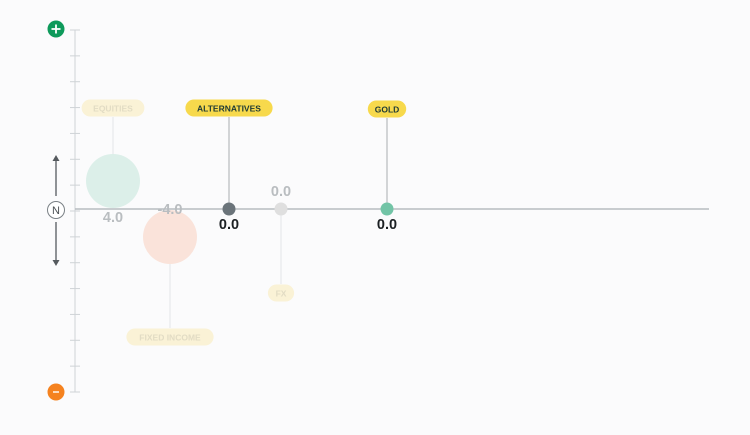 The height and width of the screenshot is (435, 750). What do you see at coordinates (170, 210) in the screenshot?
I see `point-value: -4.0` at bounding box center [170, 210].